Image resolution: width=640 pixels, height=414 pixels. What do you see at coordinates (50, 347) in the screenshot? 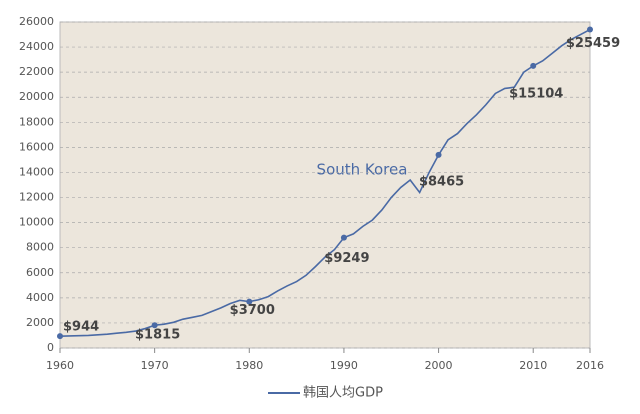
I see `y-tick-label: 0` at bounding box center [50, 347].